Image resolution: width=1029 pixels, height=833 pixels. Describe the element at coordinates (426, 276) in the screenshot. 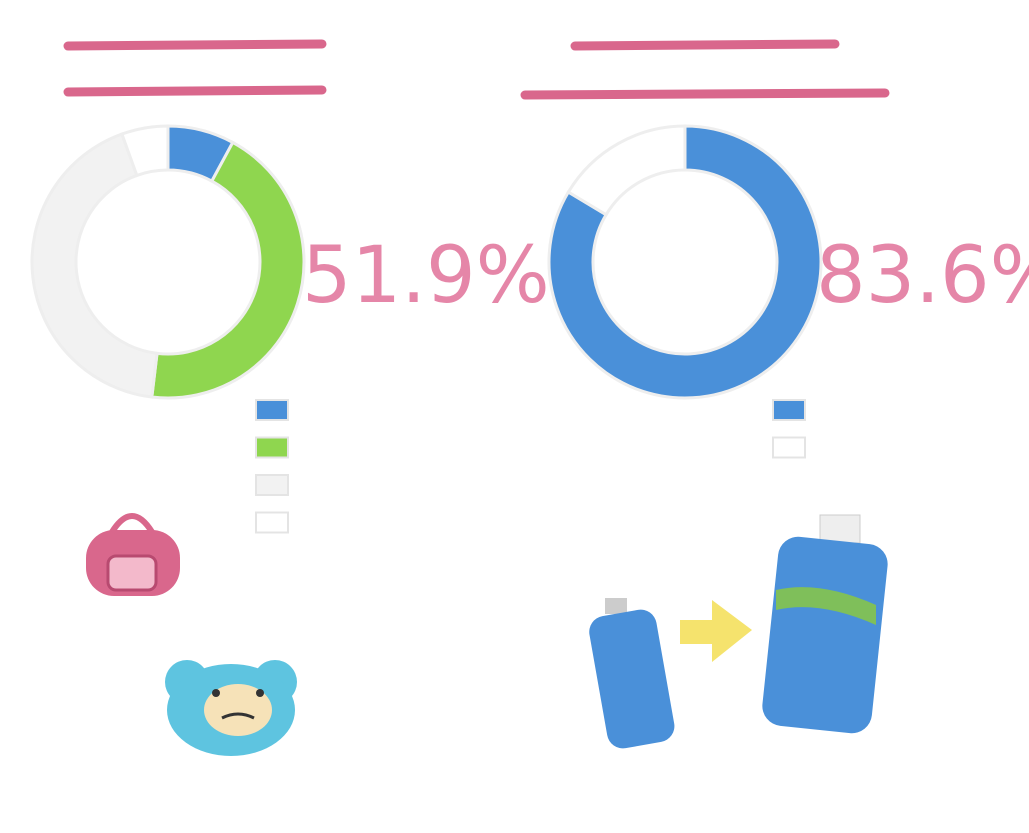

I see `percent-label: 51.9%` at that location.